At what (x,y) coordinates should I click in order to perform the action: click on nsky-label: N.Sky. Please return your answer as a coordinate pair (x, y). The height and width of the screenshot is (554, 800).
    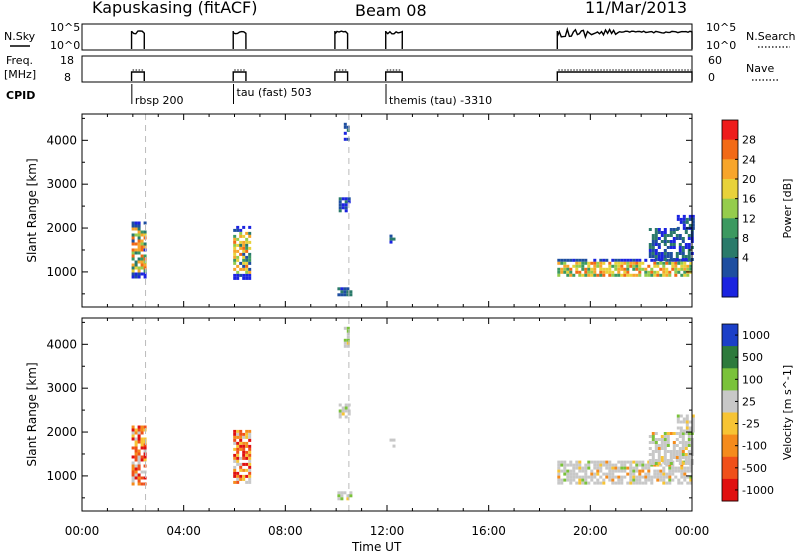
    Looking at the image, I should click on (20, 36).